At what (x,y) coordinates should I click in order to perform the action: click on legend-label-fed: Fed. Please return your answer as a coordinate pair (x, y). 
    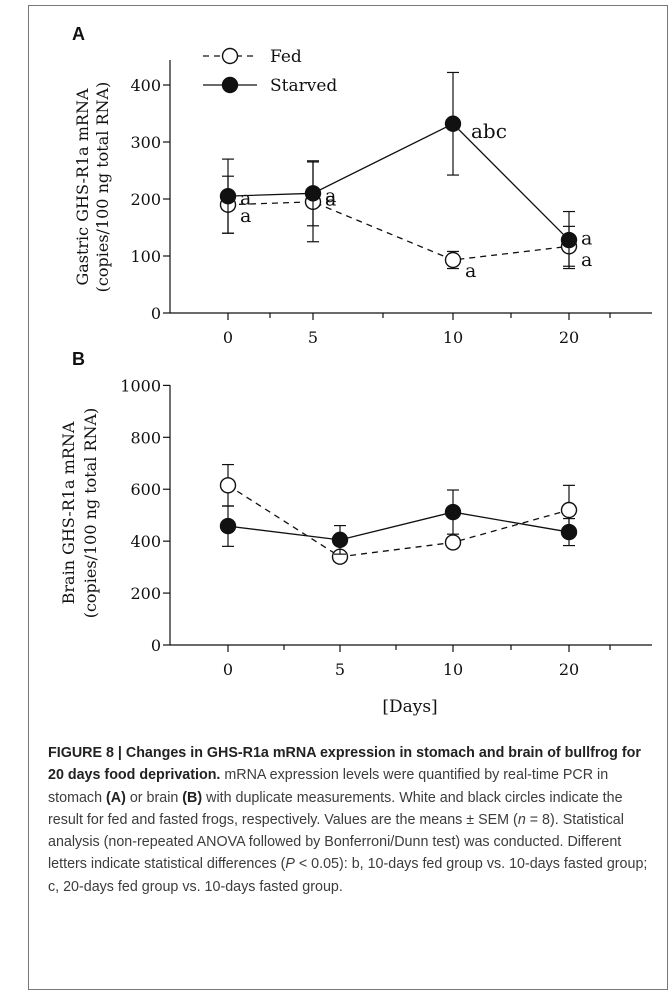
    Looking at the image, I should click on (286, 57).